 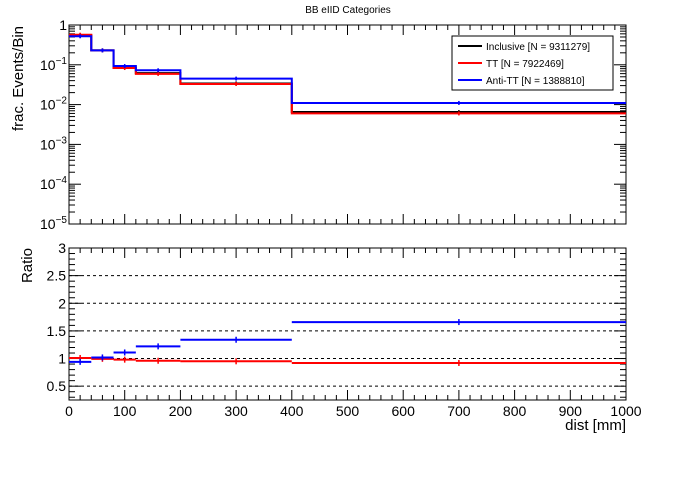 I want to click on ratio-ytick-label: 0.5, so click(x=57, y=386).